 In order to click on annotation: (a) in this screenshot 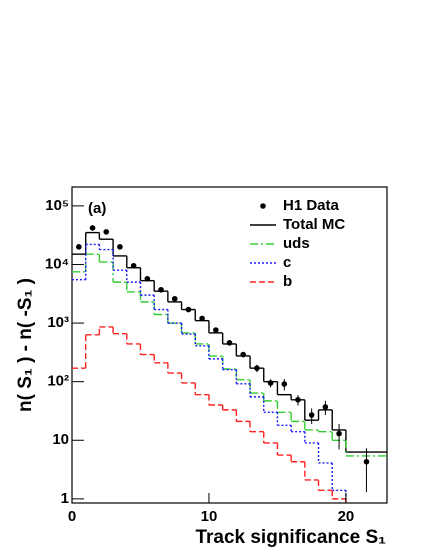, I will do `click(97, 208)`.